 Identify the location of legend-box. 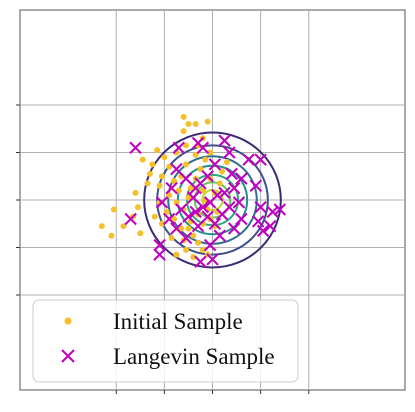
(165, 341).